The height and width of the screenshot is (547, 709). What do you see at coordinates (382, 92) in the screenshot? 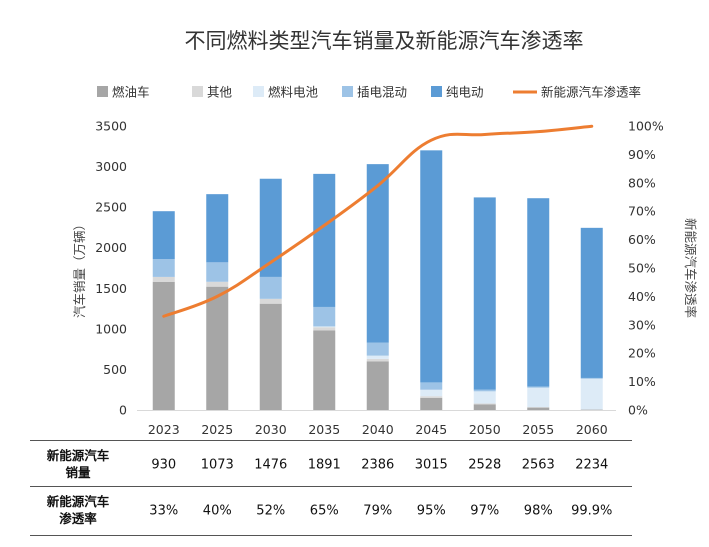
I see `legend-label: 插电混动` at bounding box center [382, 92].